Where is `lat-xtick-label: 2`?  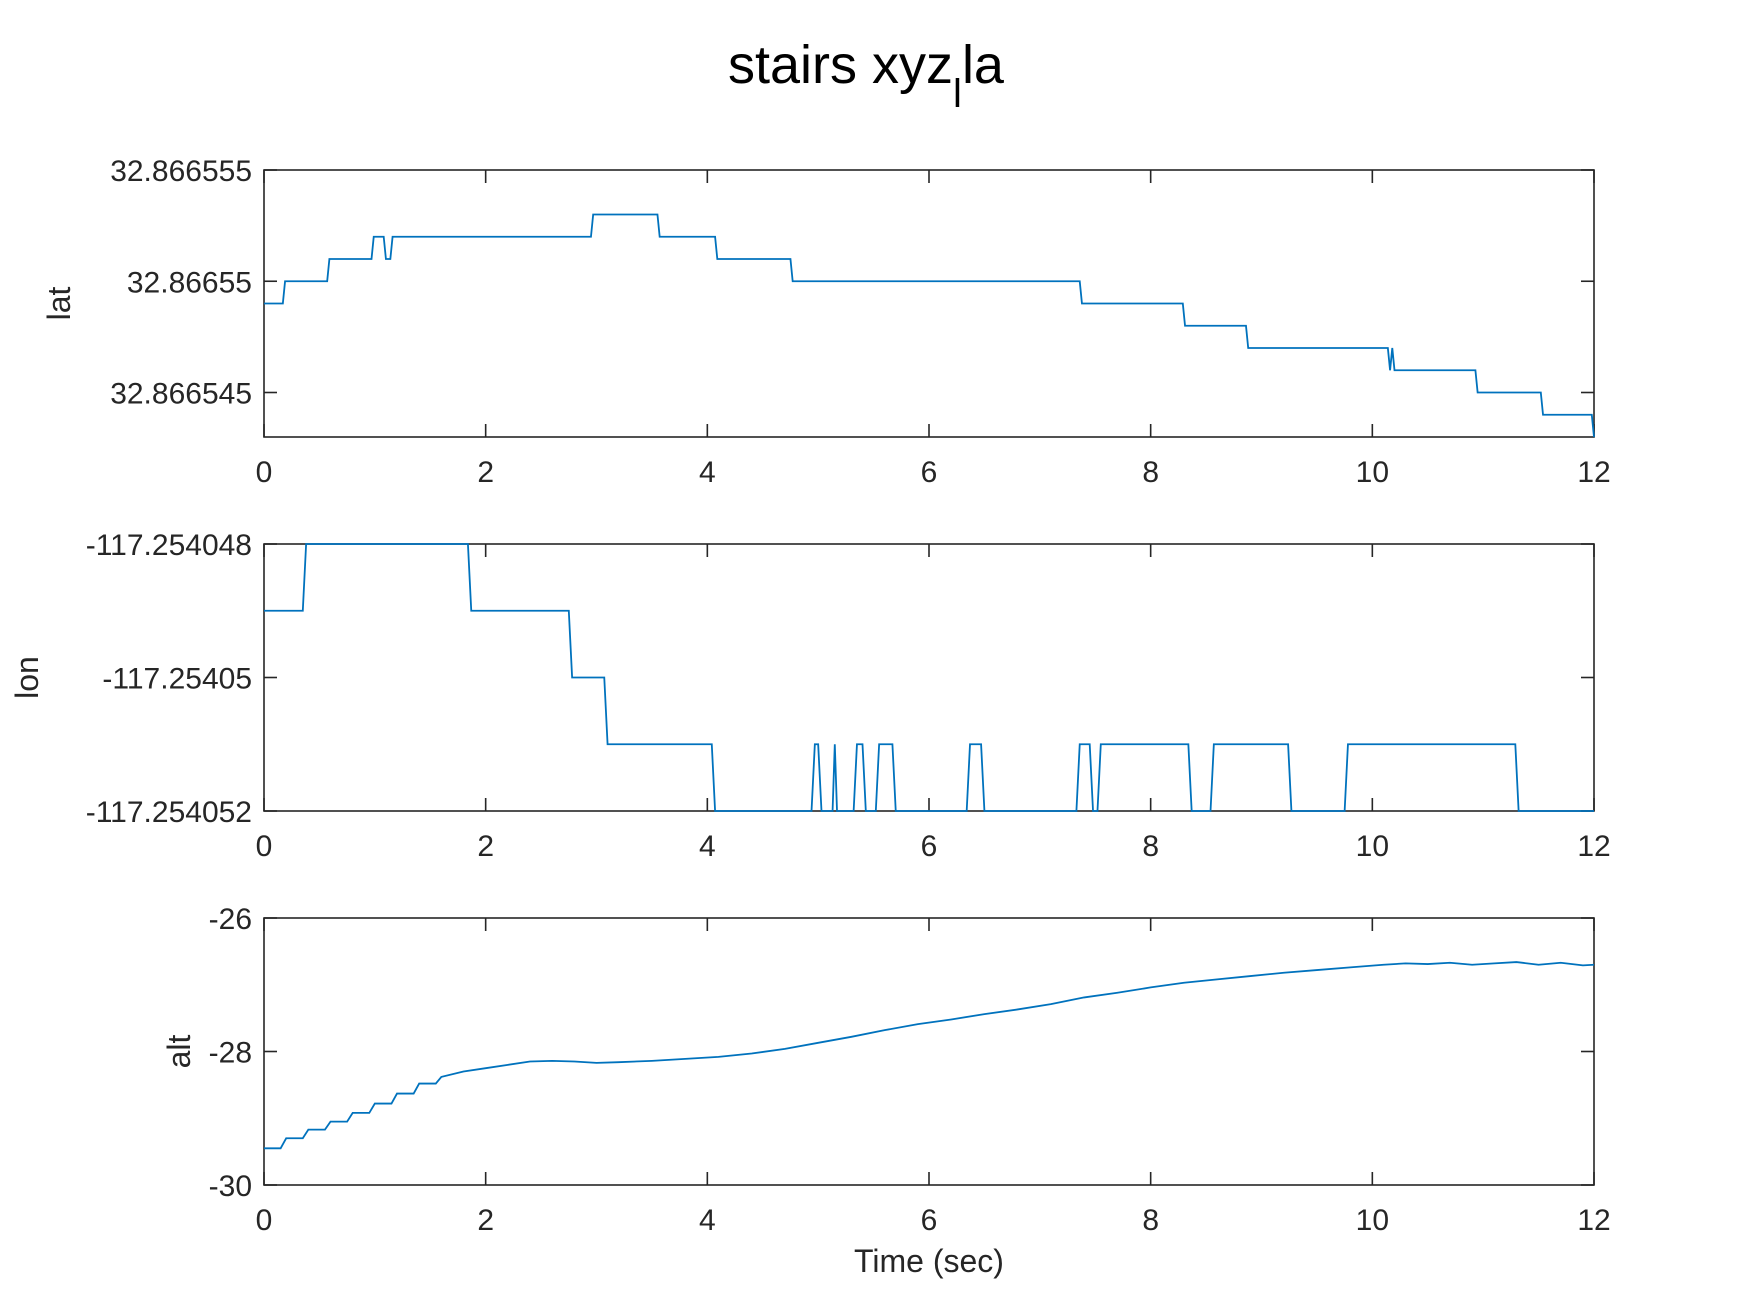 lat-xtick-label: 2 is located at coordinates (485, 472).